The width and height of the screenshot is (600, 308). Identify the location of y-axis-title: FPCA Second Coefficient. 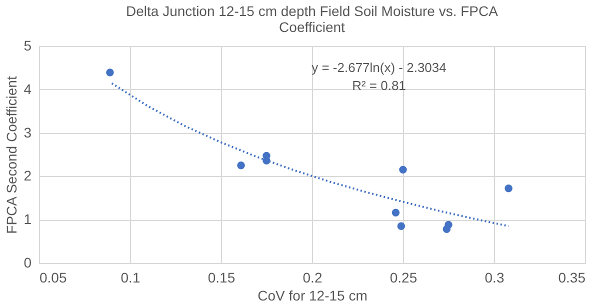
(12, 155).